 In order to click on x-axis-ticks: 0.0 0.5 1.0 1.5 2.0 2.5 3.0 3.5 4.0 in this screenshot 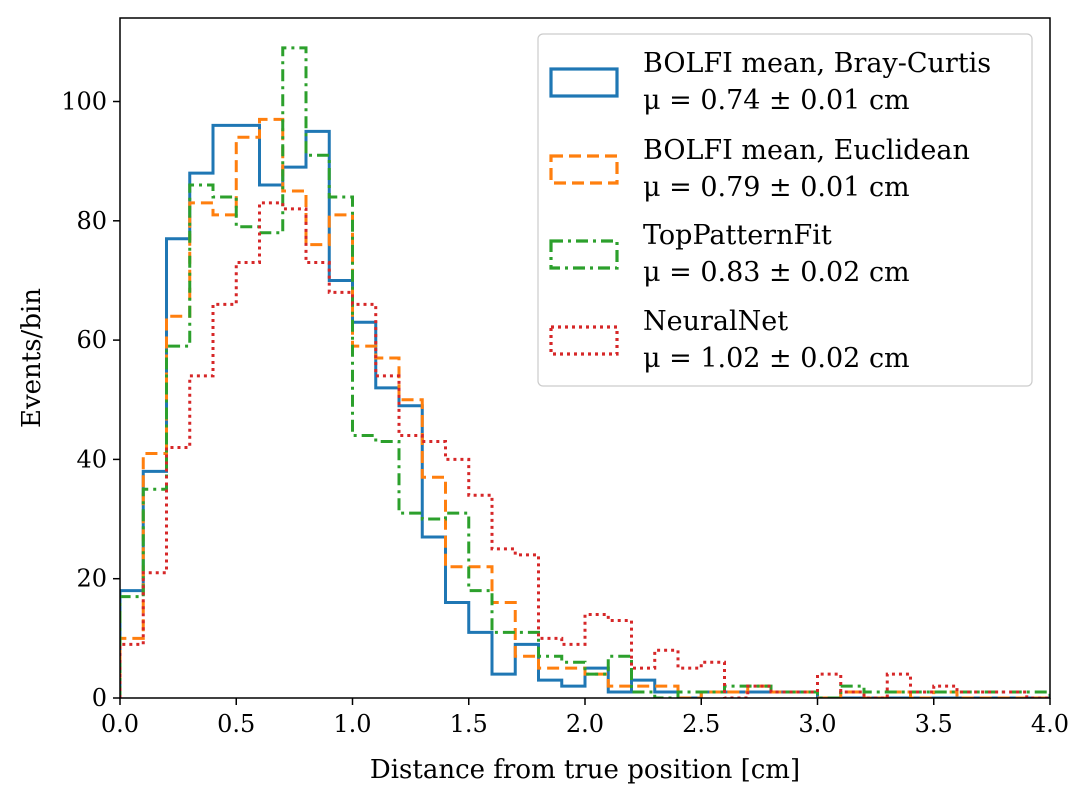, I will do `click(585, 718)`.